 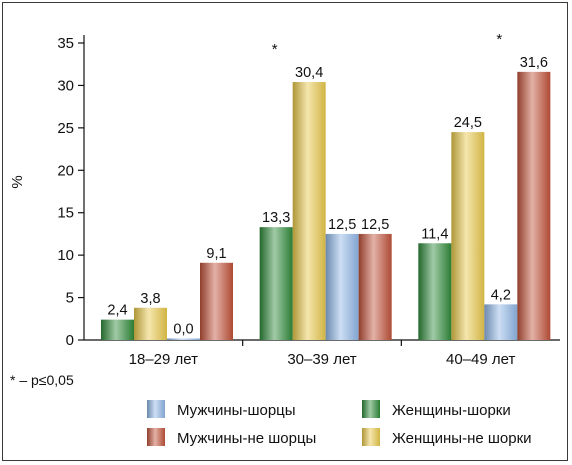 What do you see at coordinates (42, 380) in the screenshot?
I see `footnote: * – p≤0,05` at bounding box center [42, 380].